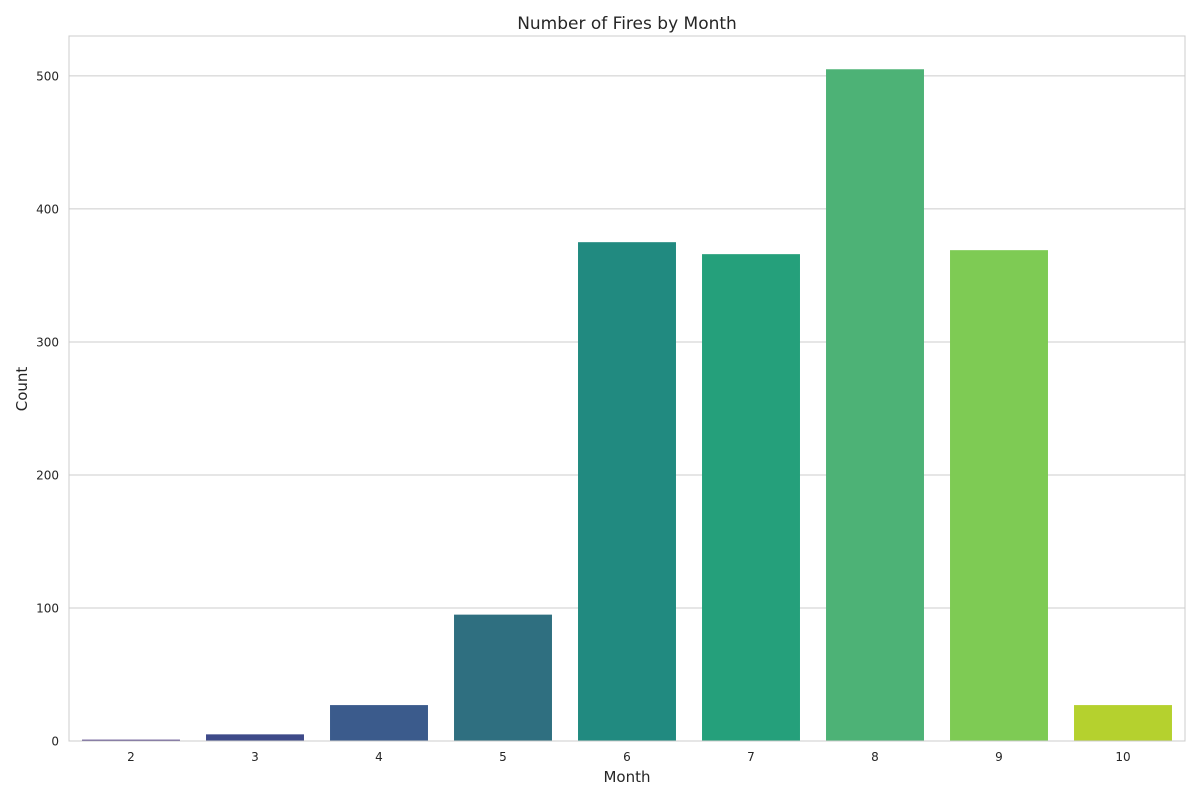 The image size is (1200, 804). What do you see at coordinates (875, 757) in the screenshot?
I see `x-tick-label: 8` at bounding box center [875, 757].